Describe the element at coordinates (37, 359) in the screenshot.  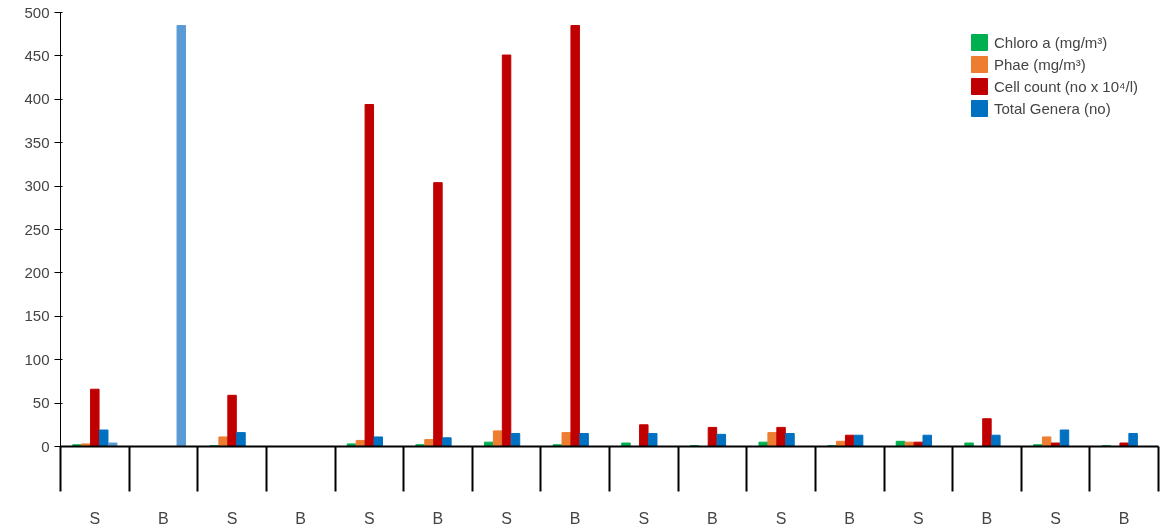
I see `y-tick-label: 100` at that location.